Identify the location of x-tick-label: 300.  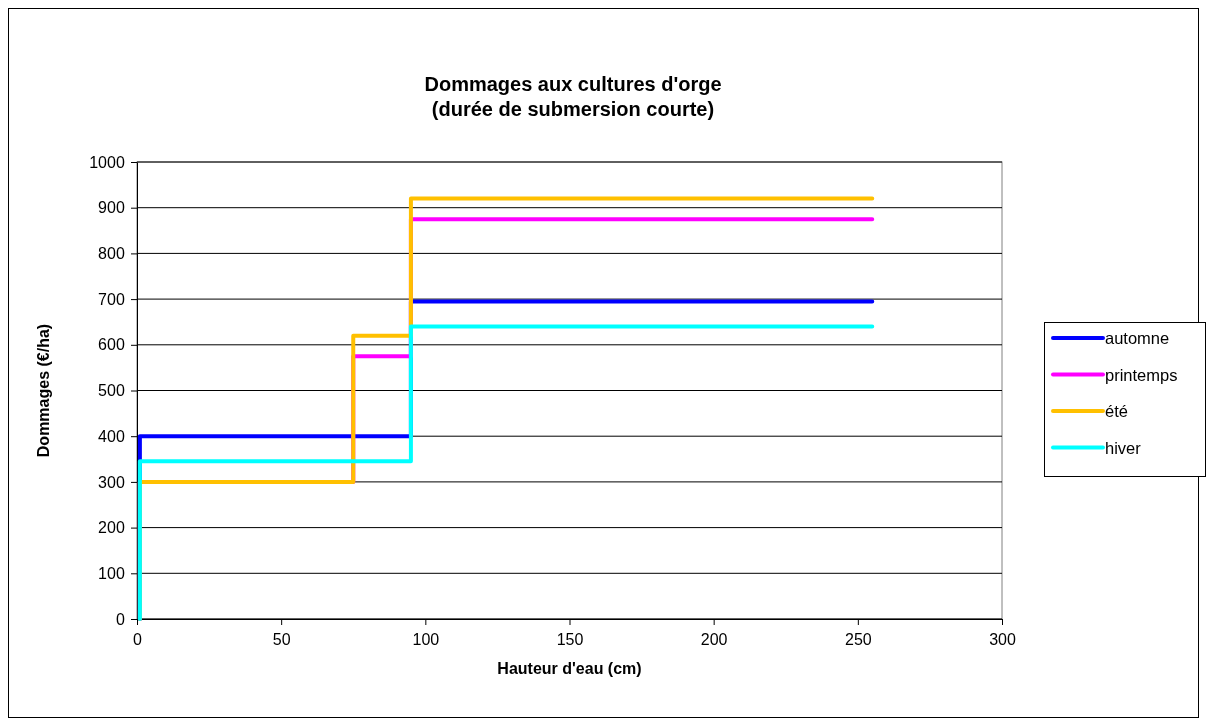
(1002, 639).